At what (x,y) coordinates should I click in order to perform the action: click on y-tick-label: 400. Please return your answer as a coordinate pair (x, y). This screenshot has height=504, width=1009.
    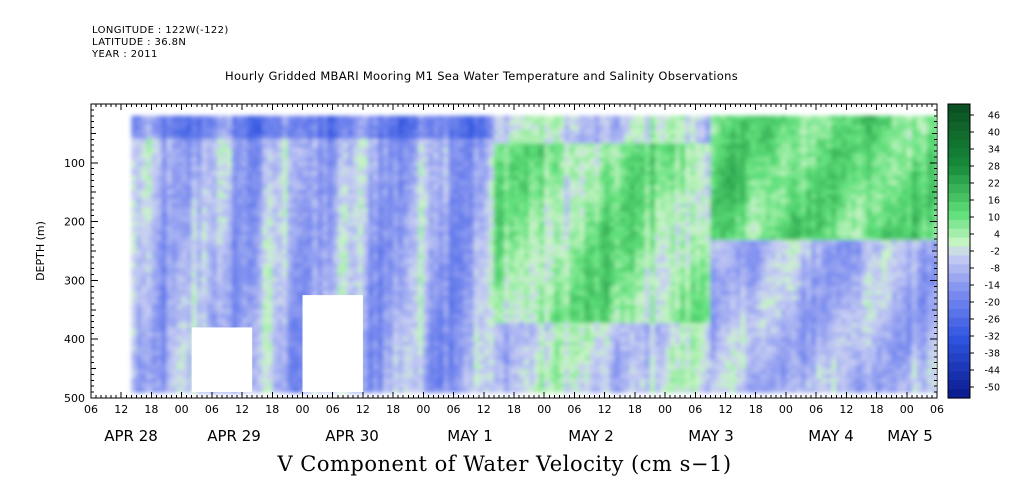
    Looking at the image, I should click on (74, 339).